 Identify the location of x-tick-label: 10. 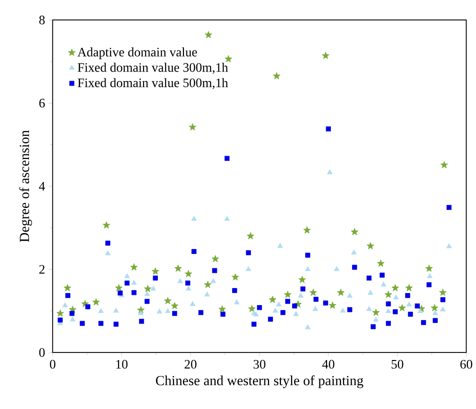
(122, 364).